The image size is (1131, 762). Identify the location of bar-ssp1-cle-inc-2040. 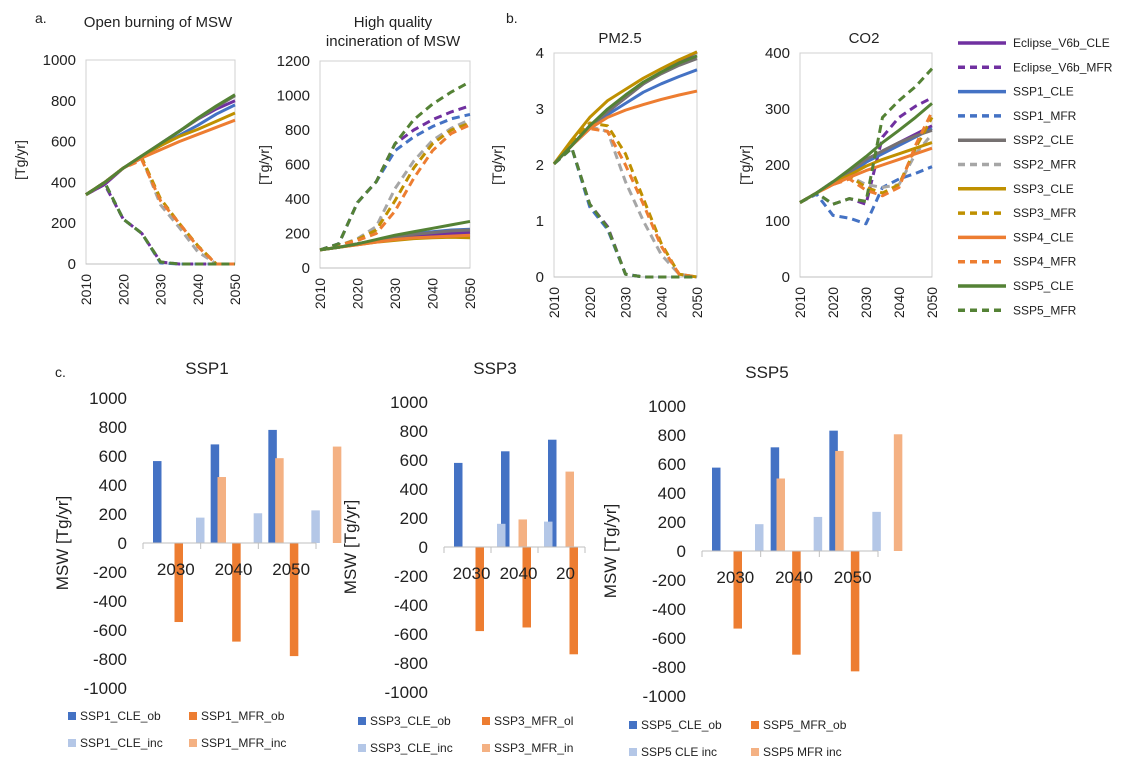
(258, 528).